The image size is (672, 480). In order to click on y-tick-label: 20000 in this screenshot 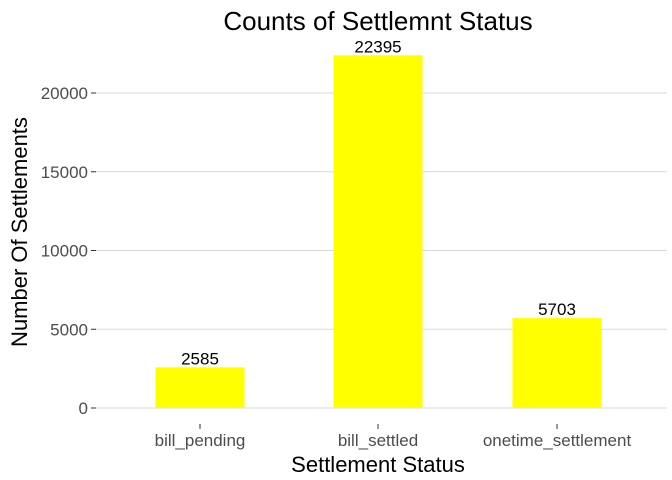, I will do `click(64, 93)`.